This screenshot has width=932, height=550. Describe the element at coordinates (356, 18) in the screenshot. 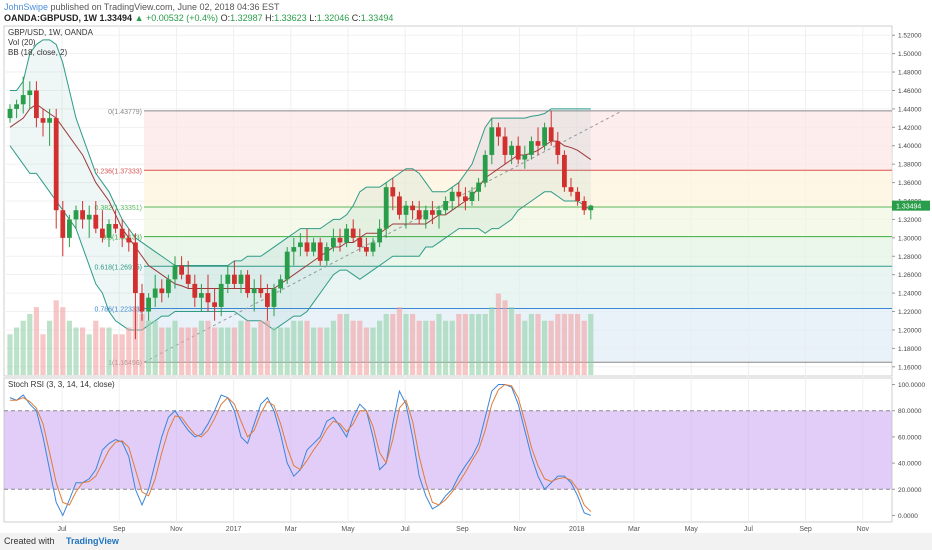

I see `close-label: C:` at that location.